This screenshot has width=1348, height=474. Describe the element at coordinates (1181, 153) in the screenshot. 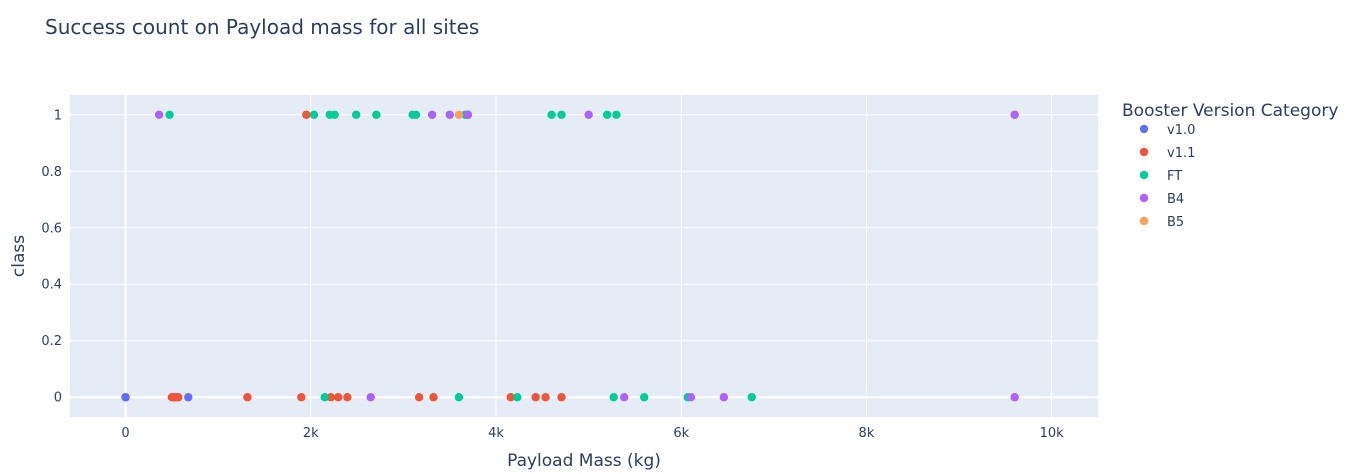

I see `legend-label: v1.1` at that location.